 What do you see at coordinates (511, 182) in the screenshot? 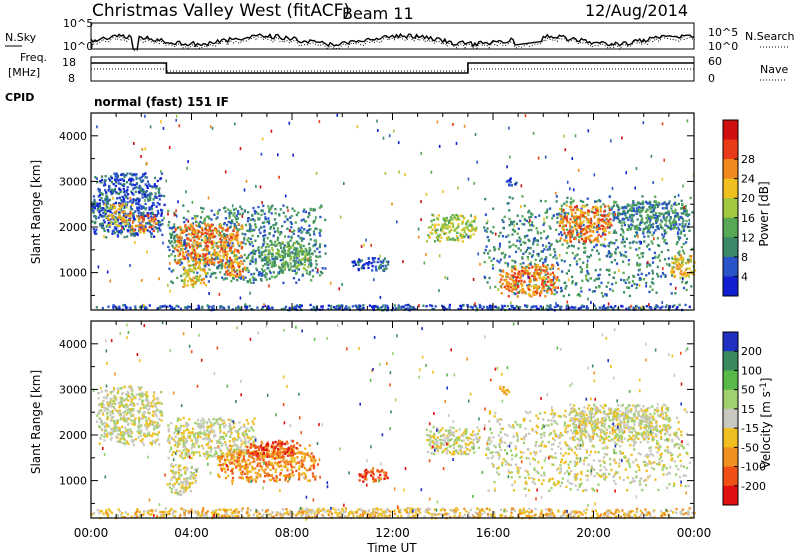
I see `scatter-region` at bounding box center [511, 182].